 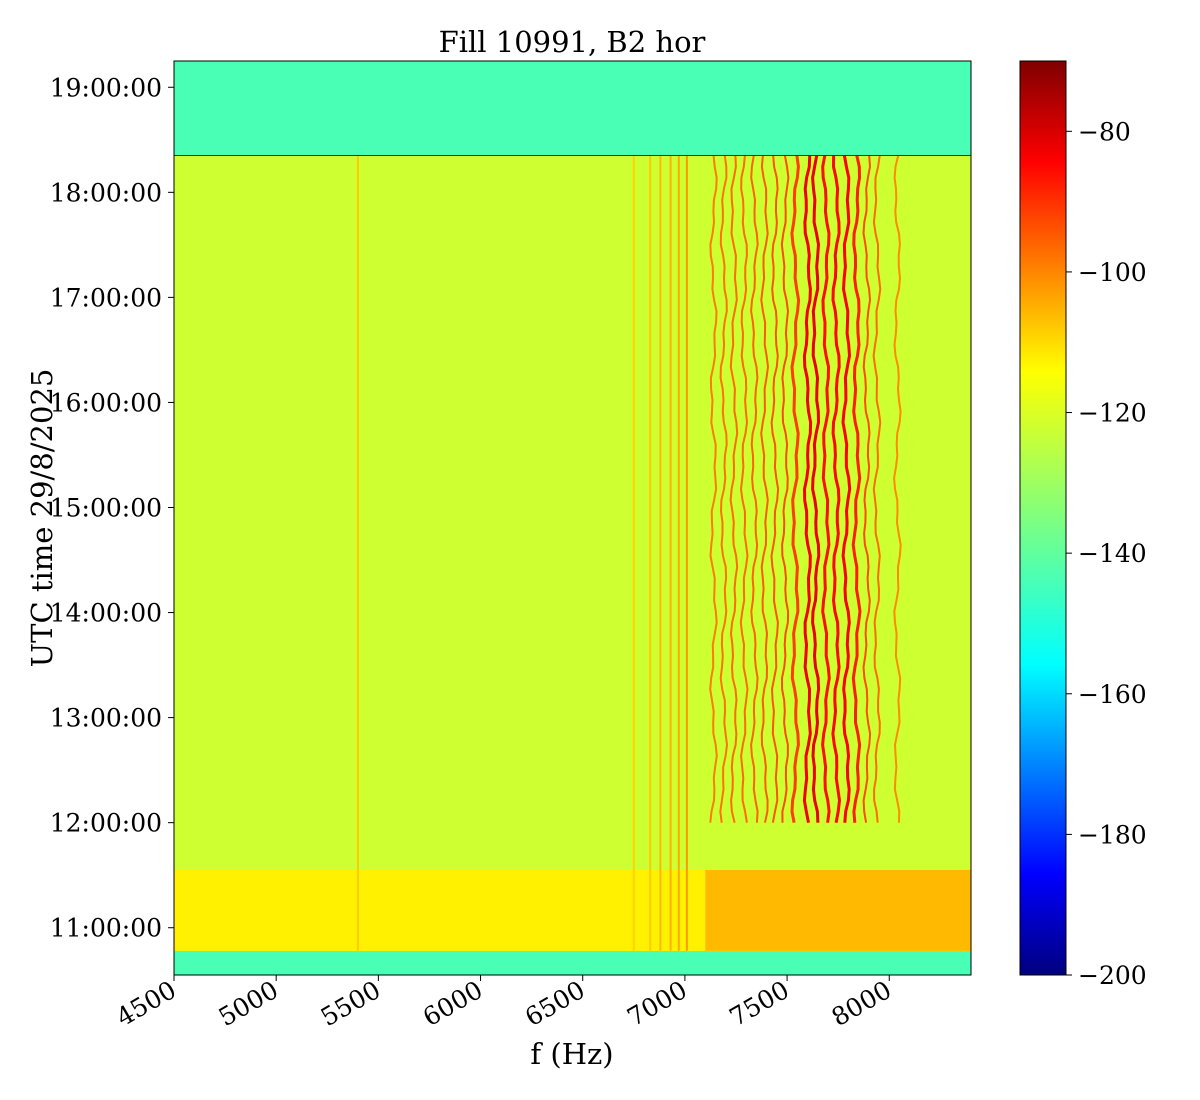 What do you see at coordinates (249, 1003) in the screenshot?
I see `x-tick-label: 5000` at bounding box center [249, 1003].